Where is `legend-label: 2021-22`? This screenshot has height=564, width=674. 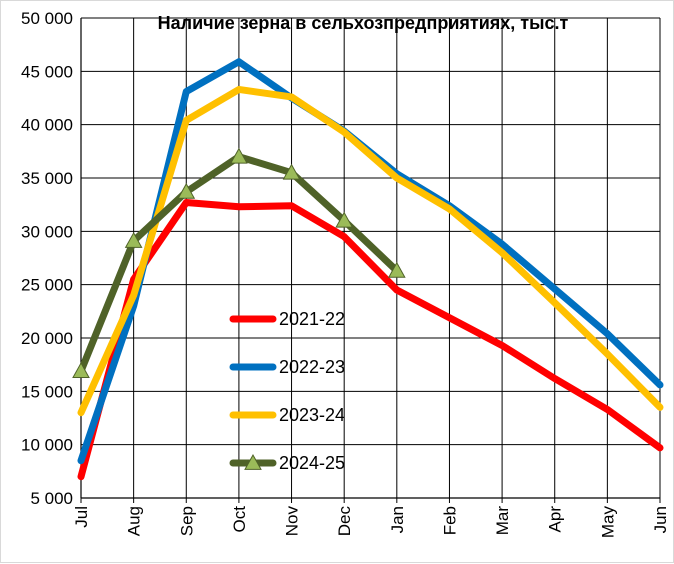
legend-label: 2021-22 is located at coordinates (312, 319).